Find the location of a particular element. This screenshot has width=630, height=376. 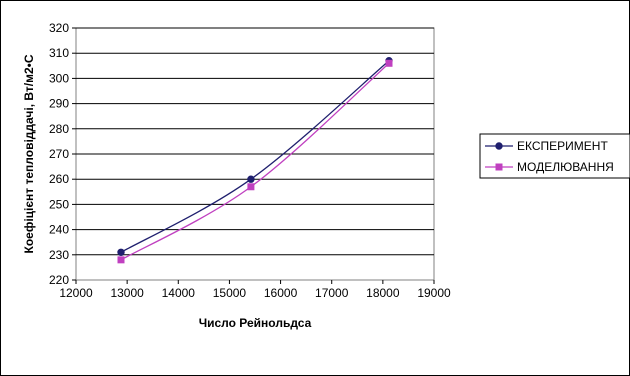

y-tick-label-4: 260 is located at coordinates (59, 179).